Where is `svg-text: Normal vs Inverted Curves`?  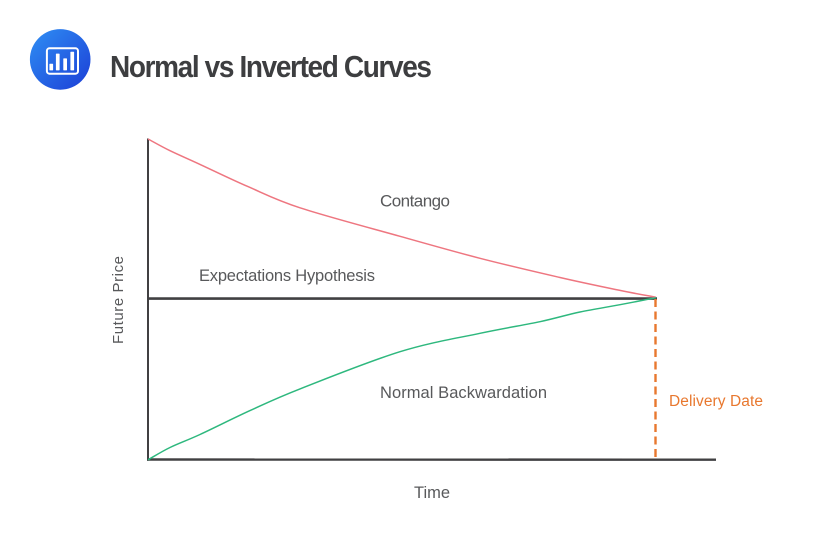 svg-text: Normal vs Inverted Curves is located at coordinates (271, 67).